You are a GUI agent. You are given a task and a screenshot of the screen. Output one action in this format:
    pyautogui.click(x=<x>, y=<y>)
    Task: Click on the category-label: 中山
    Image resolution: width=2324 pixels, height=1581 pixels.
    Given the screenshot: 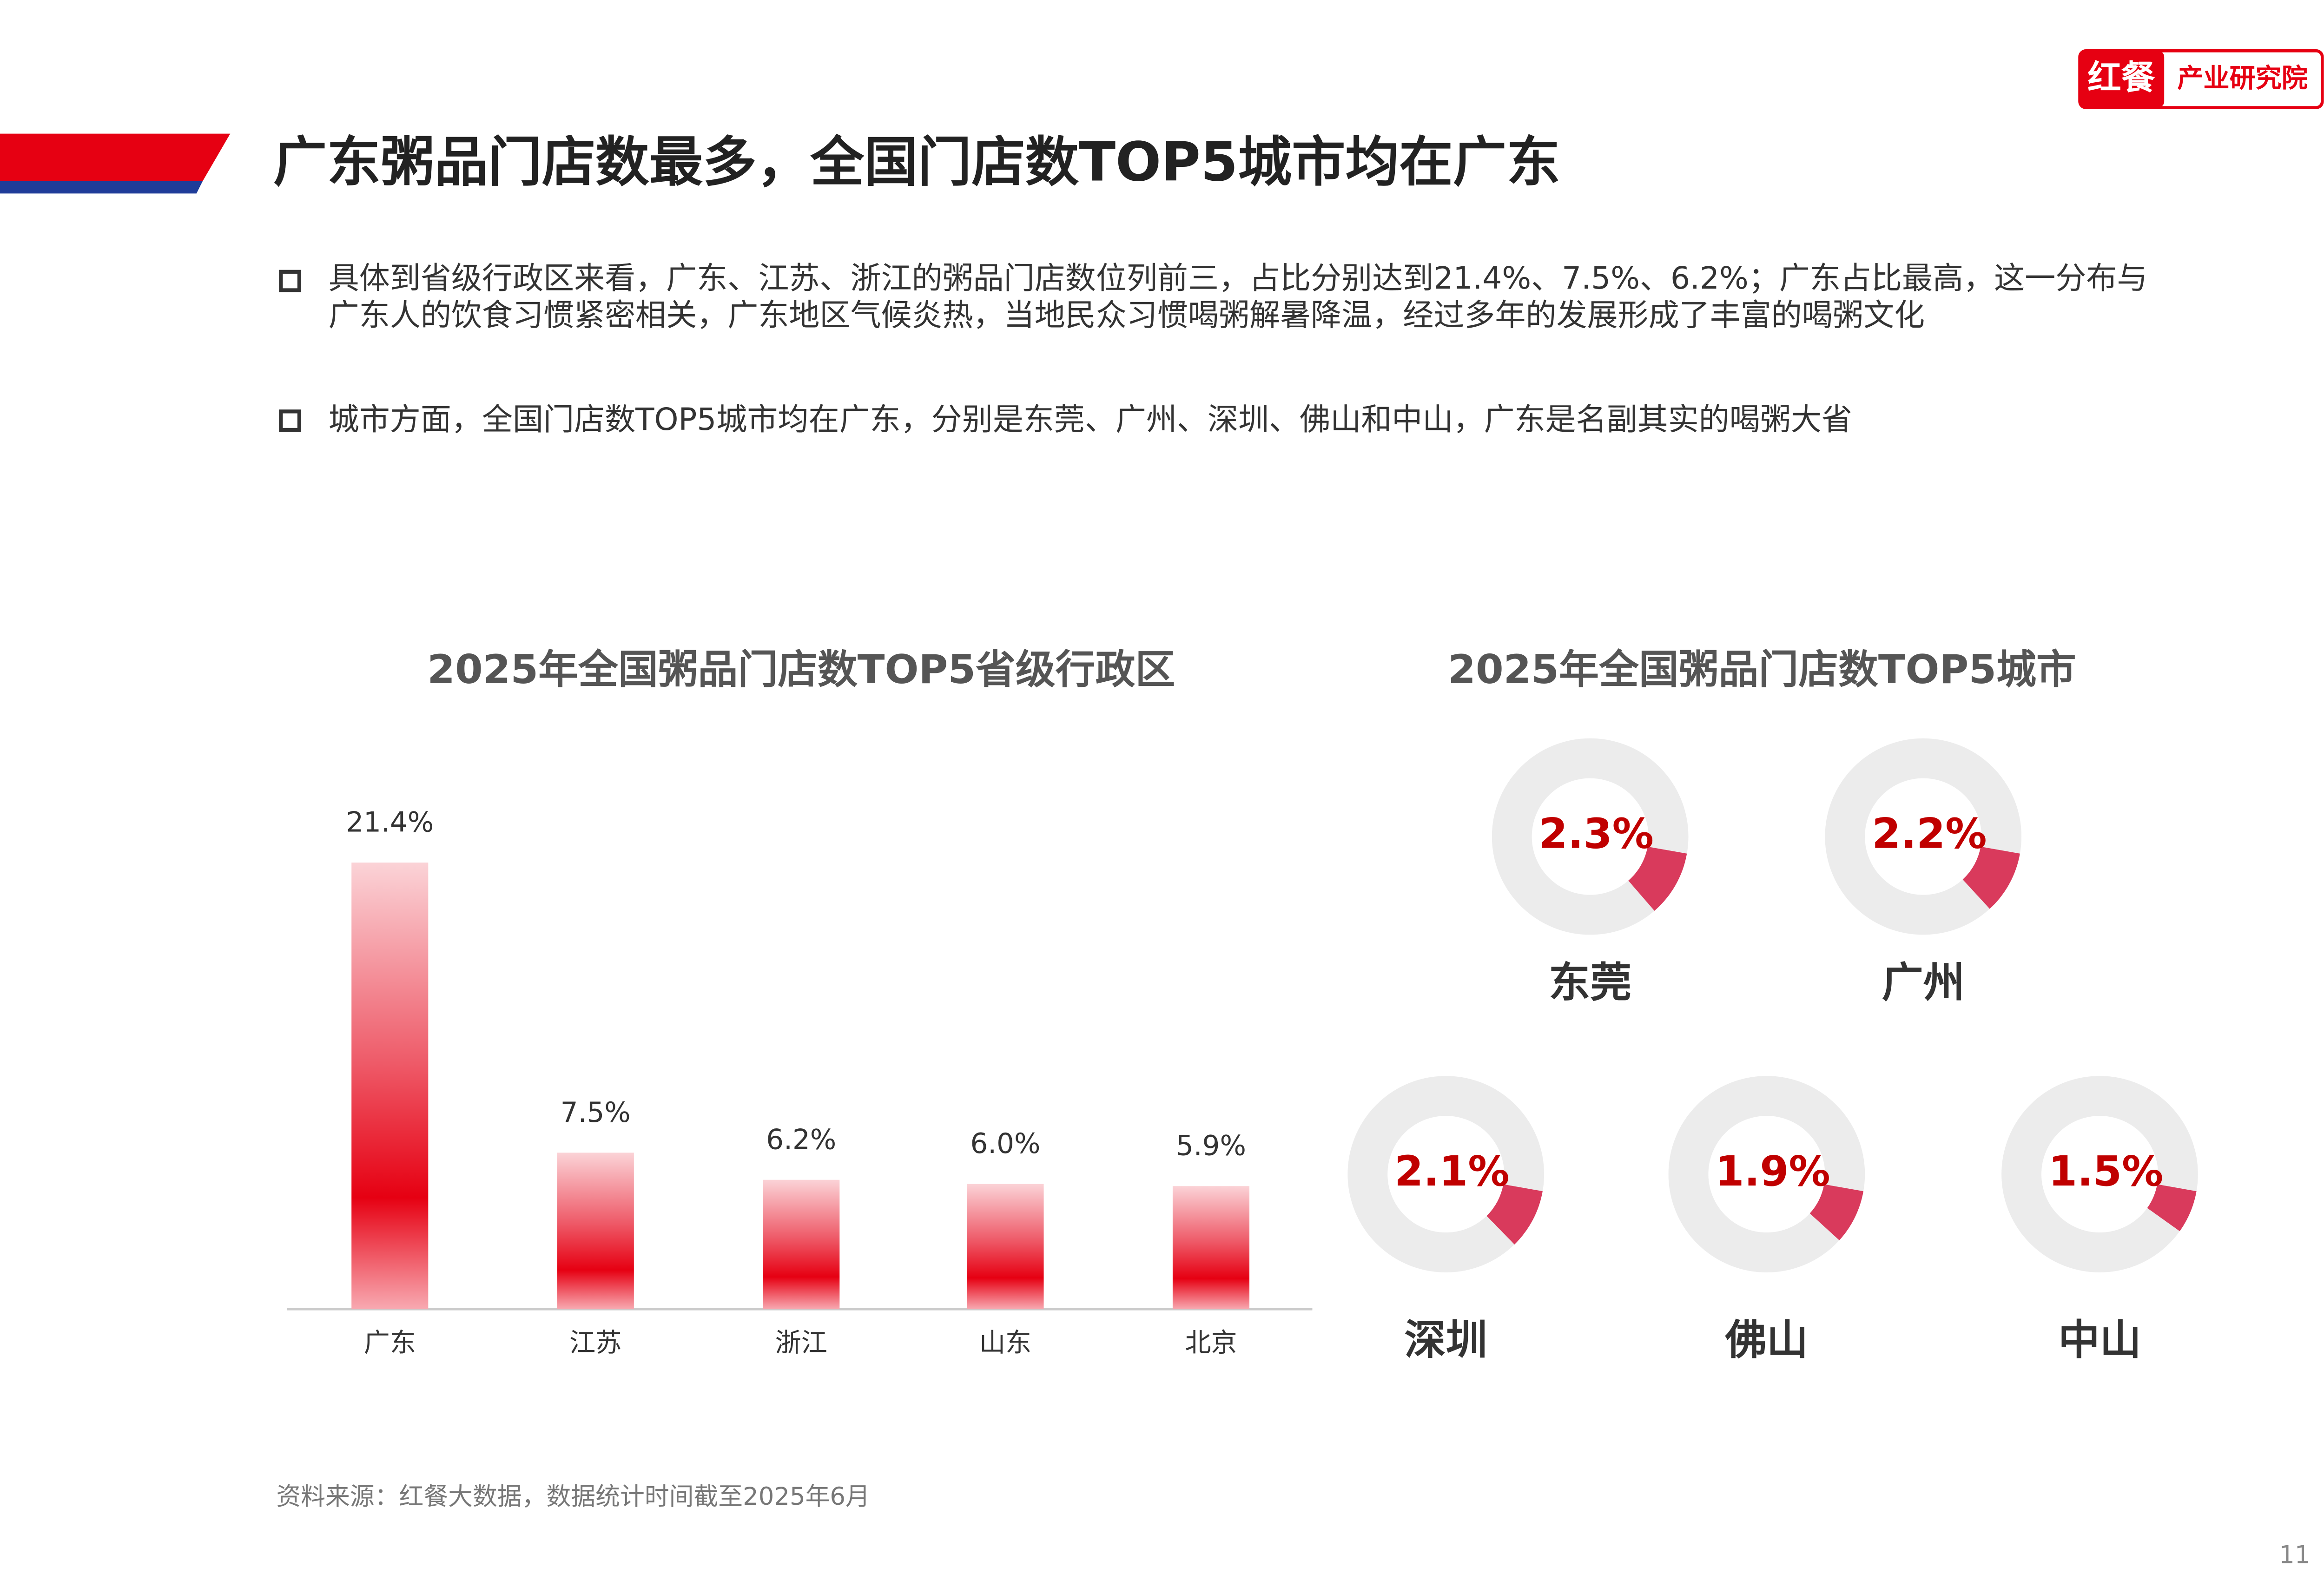 What is the action you would take?
    pyautogui.click(x=2099, y=1340)
    